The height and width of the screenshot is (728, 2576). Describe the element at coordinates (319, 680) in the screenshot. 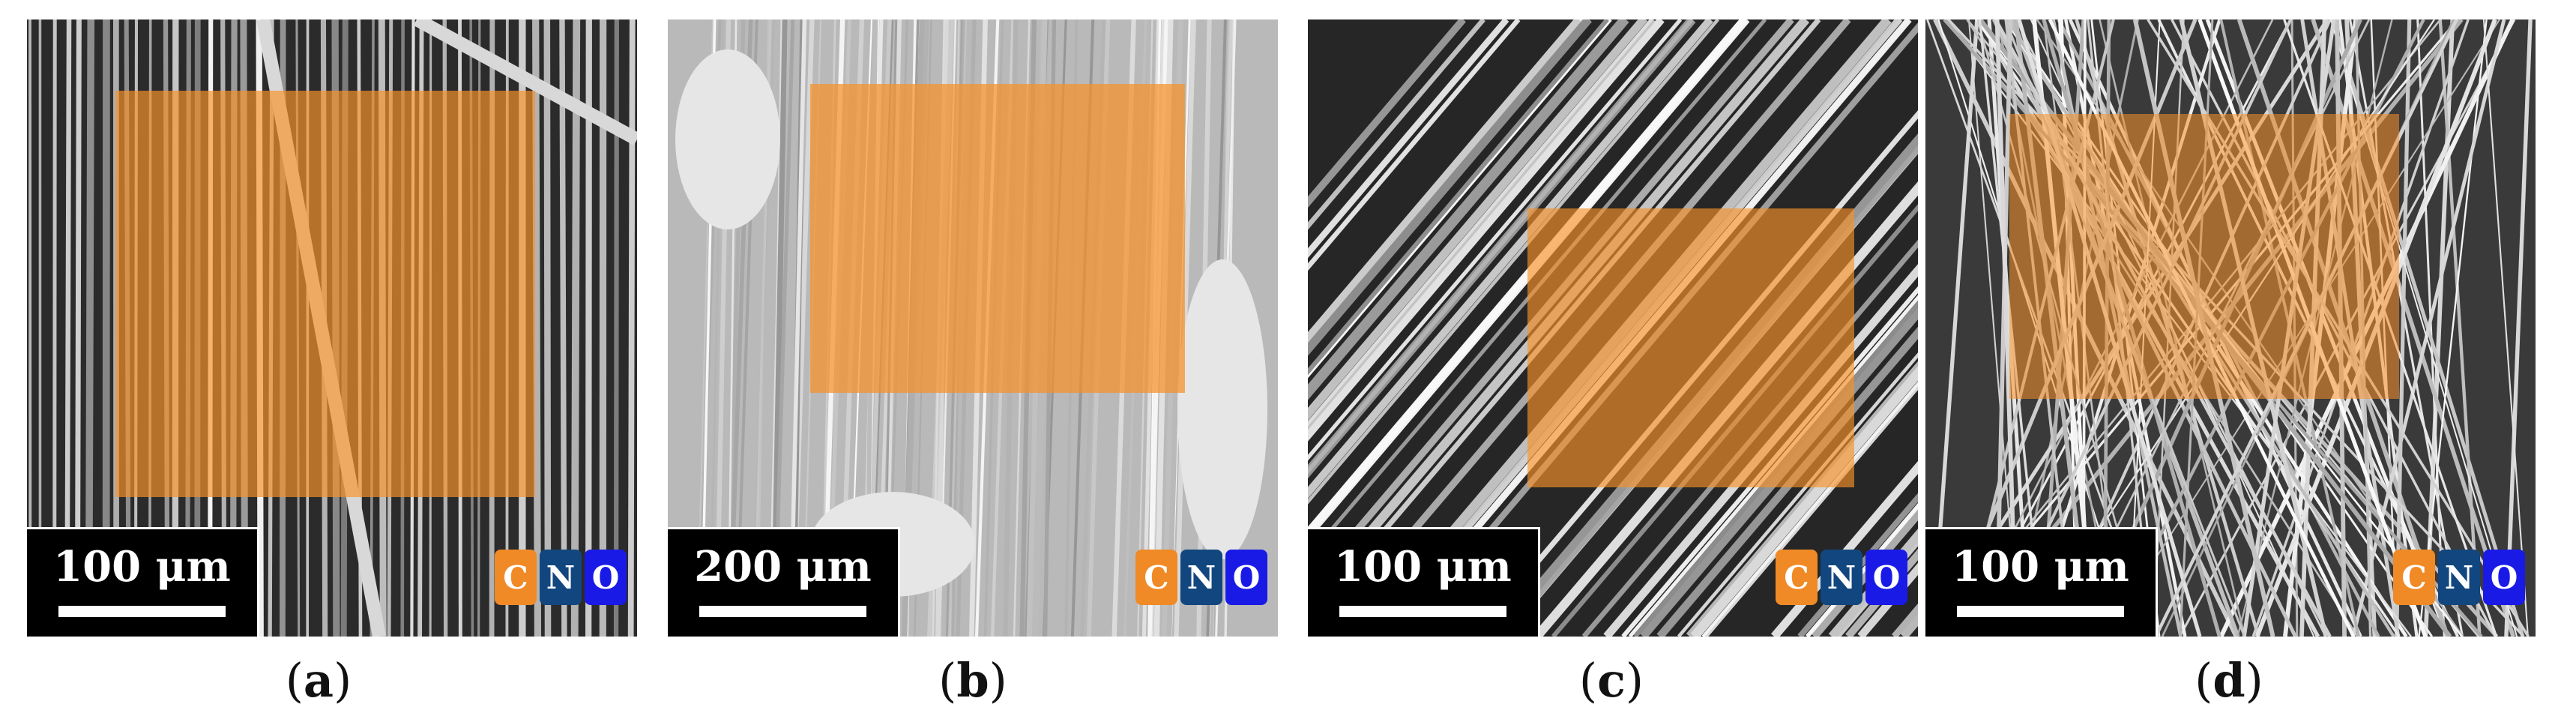

I see `caption-a: (a)` at that location.